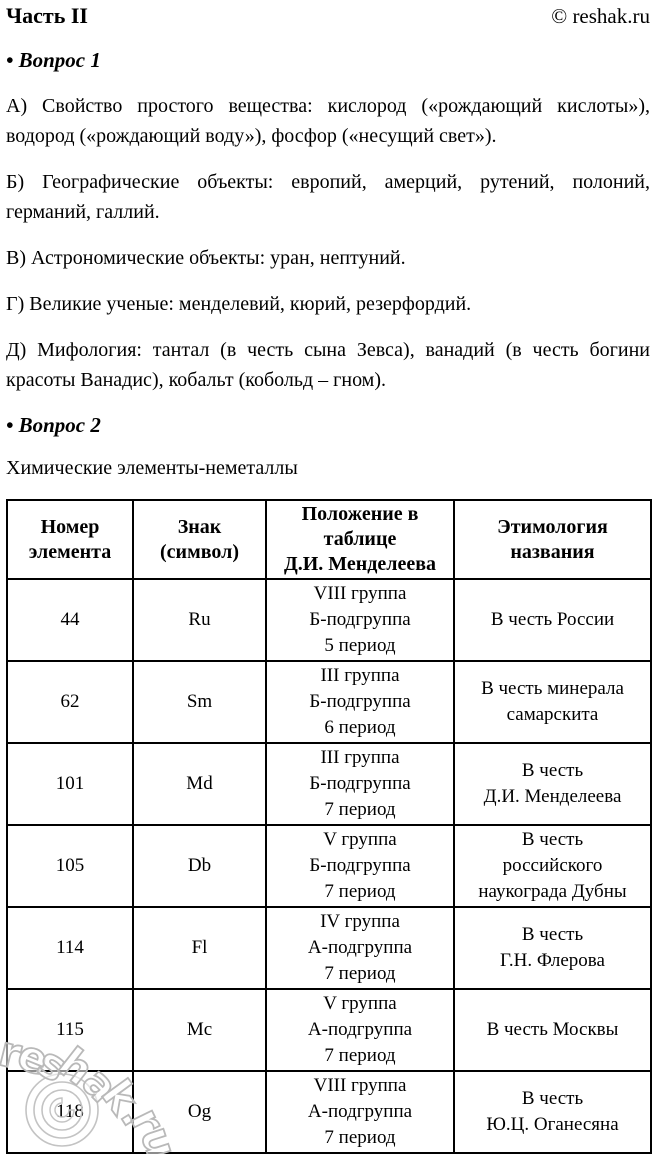 The image size is (656, 1154). I want to click on header-symbol: Знак (символ), so click(199, 539).